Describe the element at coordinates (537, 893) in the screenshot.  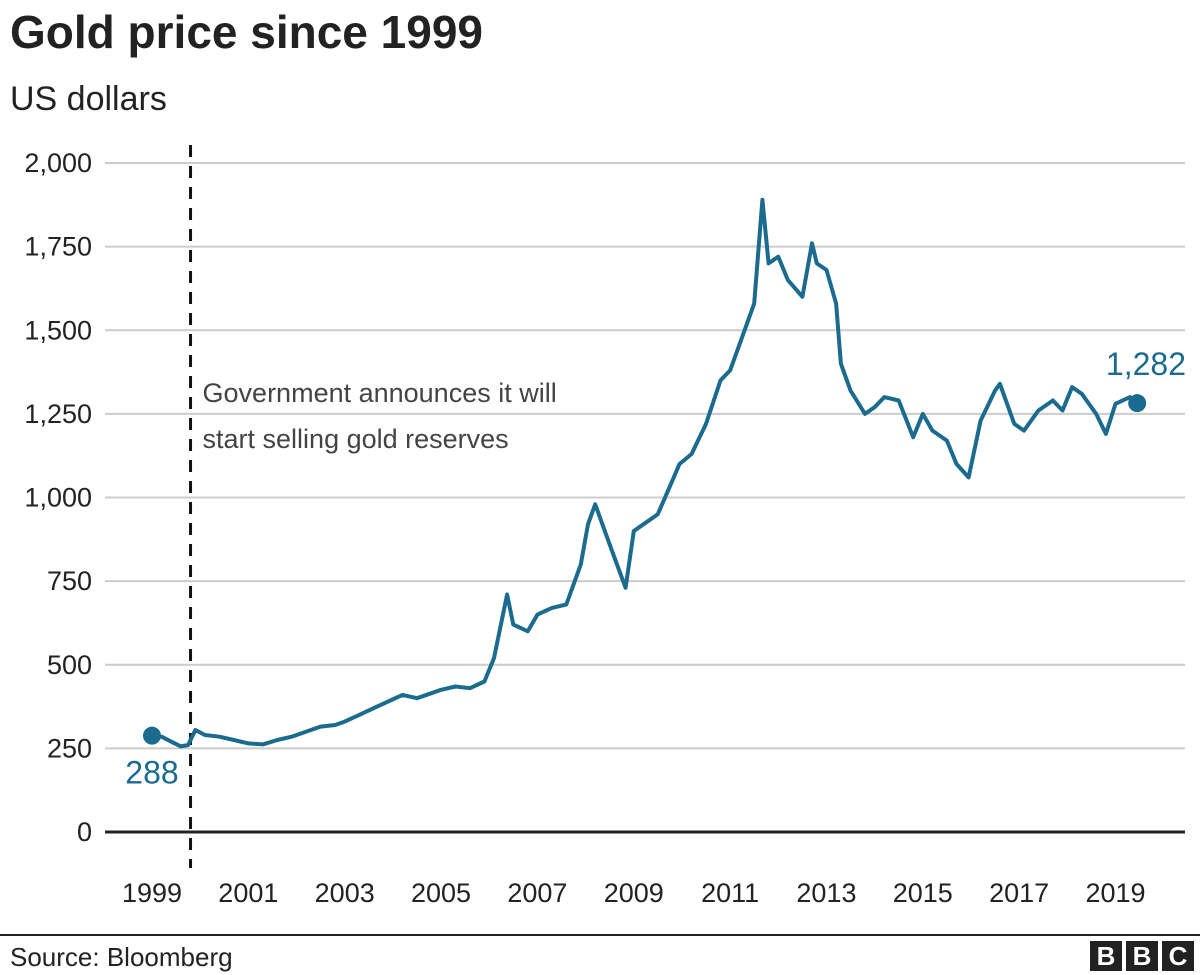
I see `x-tick-label: 2007` at that location.